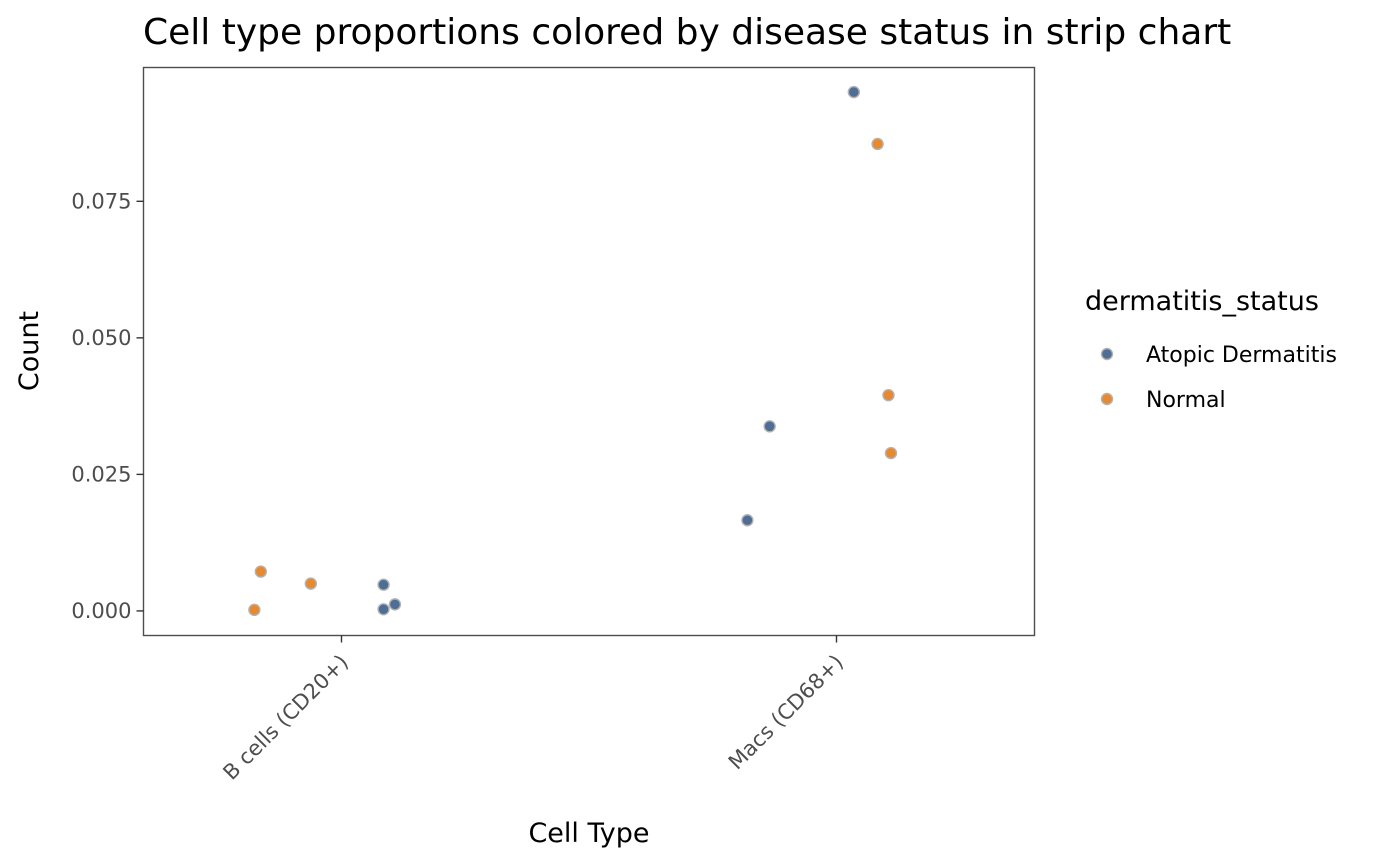 This screenshot has width=1400, height=866. I want to click on y-tick-label: 0.025, so click(101, 474).